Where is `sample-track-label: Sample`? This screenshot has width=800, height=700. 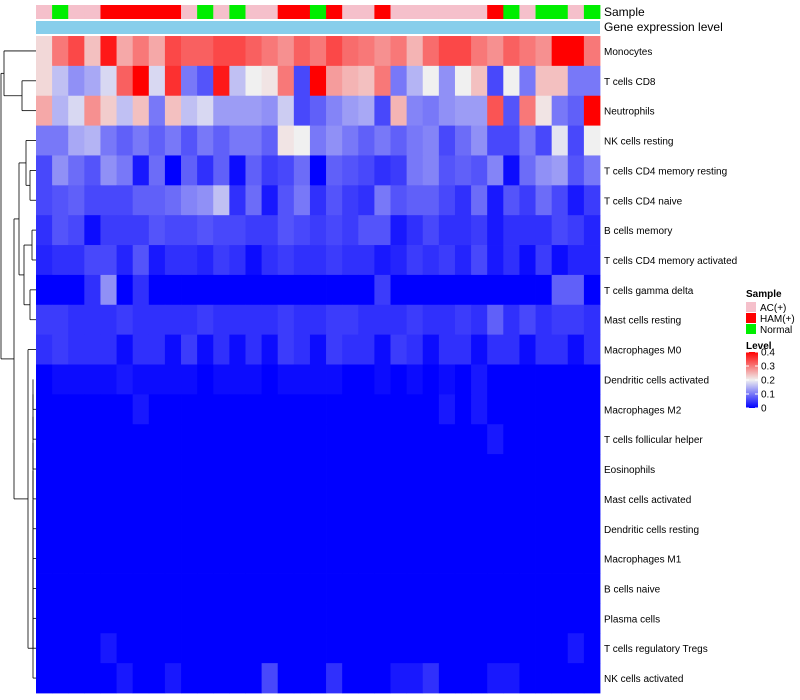
sample-track-label: Sample is located at coordinates (624, 12).